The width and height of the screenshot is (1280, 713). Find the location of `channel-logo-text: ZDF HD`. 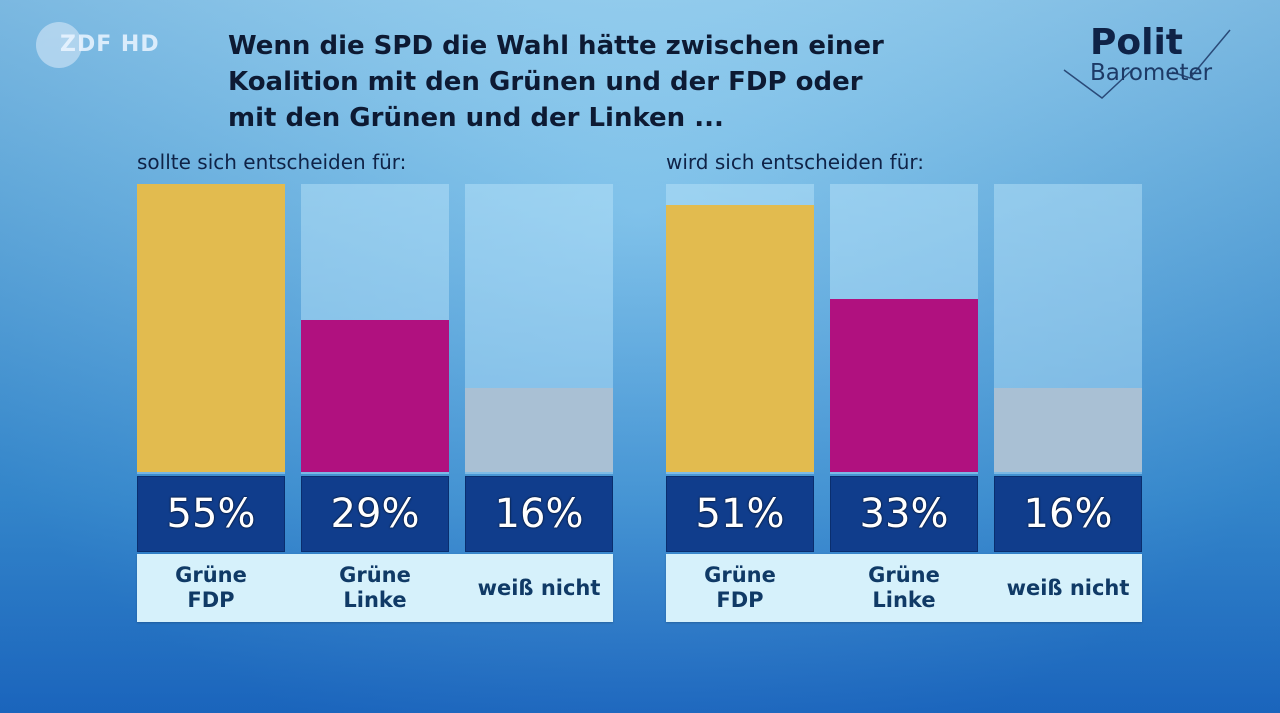

channel-logo-text: ZDF HD is located at coordinates (110, 44).